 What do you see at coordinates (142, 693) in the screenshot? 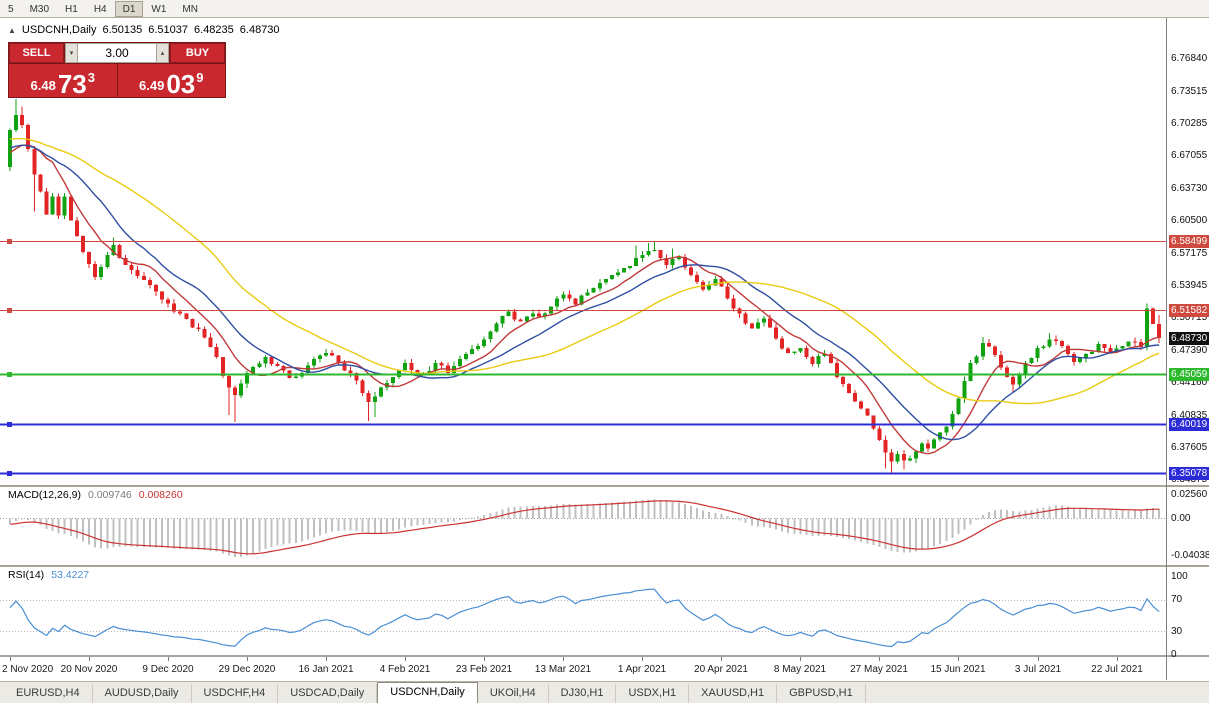
I see `chart-tab-audusd: AUDUSD,Daily` at bounding box center [142, 693].